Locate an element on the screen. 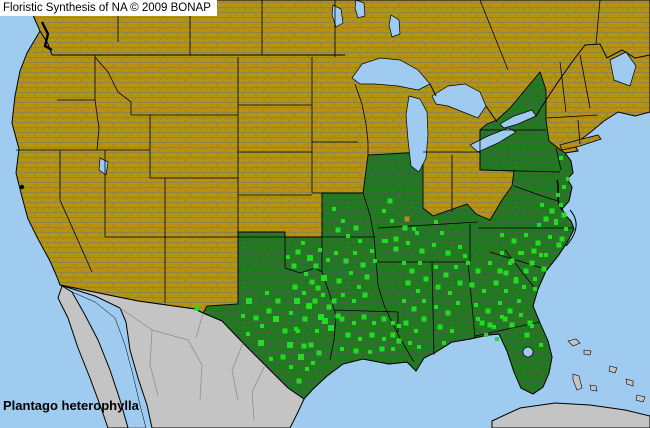  gulf-of-maine is located at coordinates (623, 69).